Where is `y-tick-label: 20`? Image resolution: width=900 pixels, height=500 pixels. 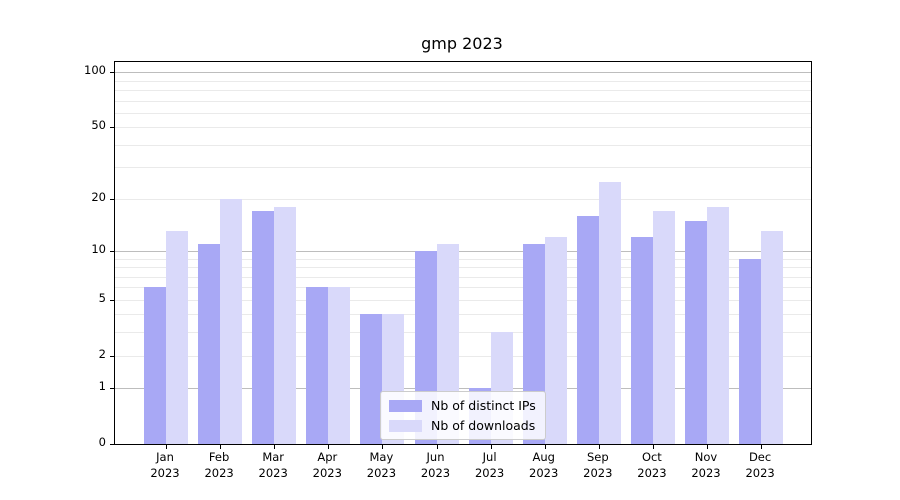 y-tick-label: 20 is located at coordinates (98, 196).